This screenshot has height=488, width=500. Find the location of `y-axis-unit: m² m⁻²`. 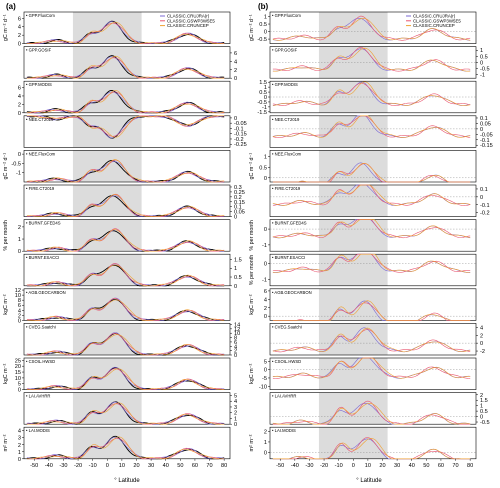

y-axis-unit: m² m⁻² is located at coordinates (6, 442).